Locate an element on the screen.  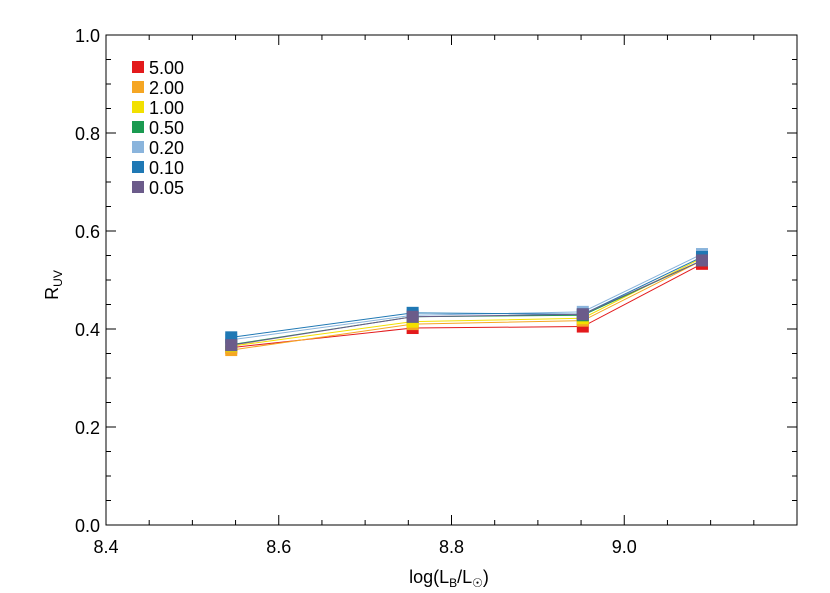
series-5.00 is located at coordinates (466, 305).